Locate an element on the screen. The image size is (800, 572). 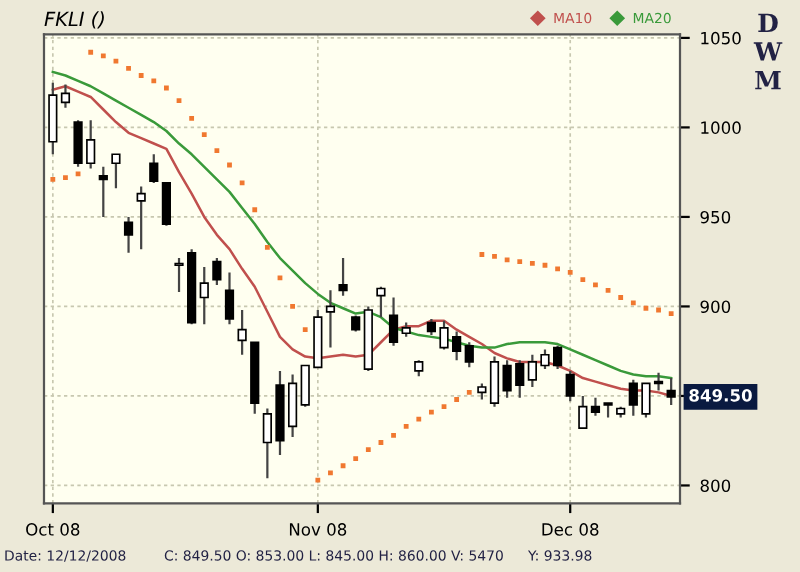
y-tick-label: 1050 is located at coordinates (721, 38).